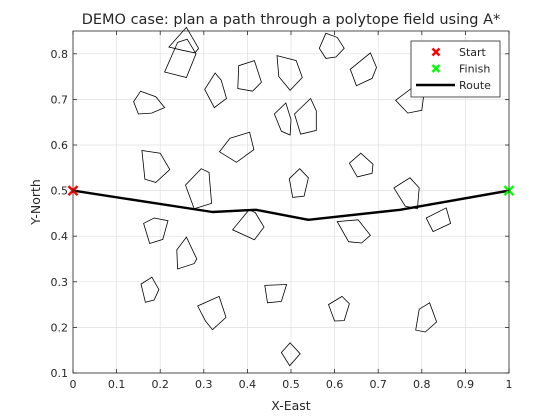 The image size is (560, 420). Describe the element at coordinates (291, 205) in the screenshot. I see `route-line` at that location.